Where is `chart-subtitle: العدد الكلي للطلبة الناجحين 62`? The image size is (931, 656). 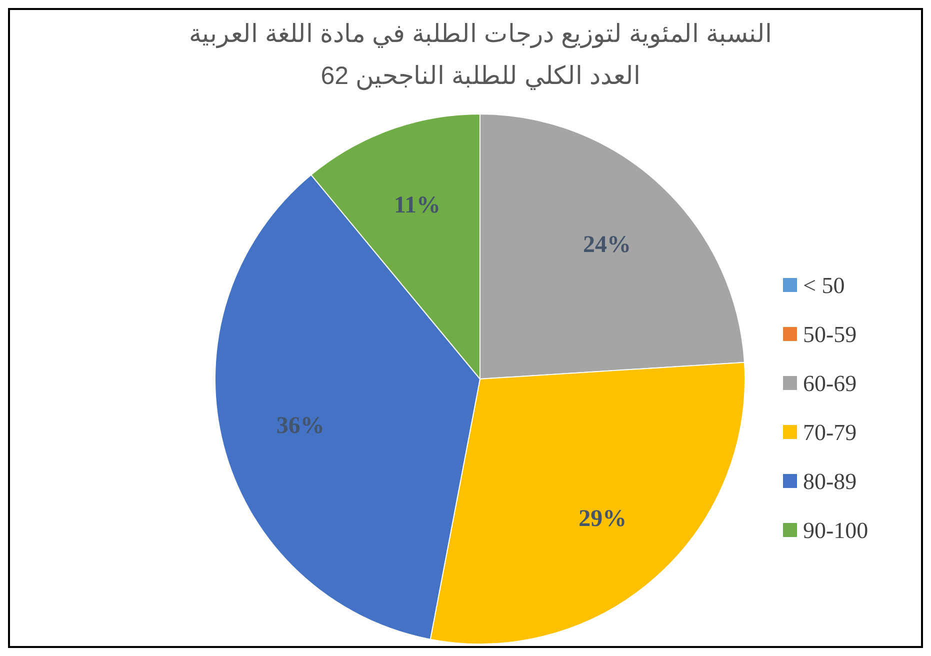
chart-subtitle: العدد الكلي للطلبة الناجحين 62 is located at coordinates (480, 76).